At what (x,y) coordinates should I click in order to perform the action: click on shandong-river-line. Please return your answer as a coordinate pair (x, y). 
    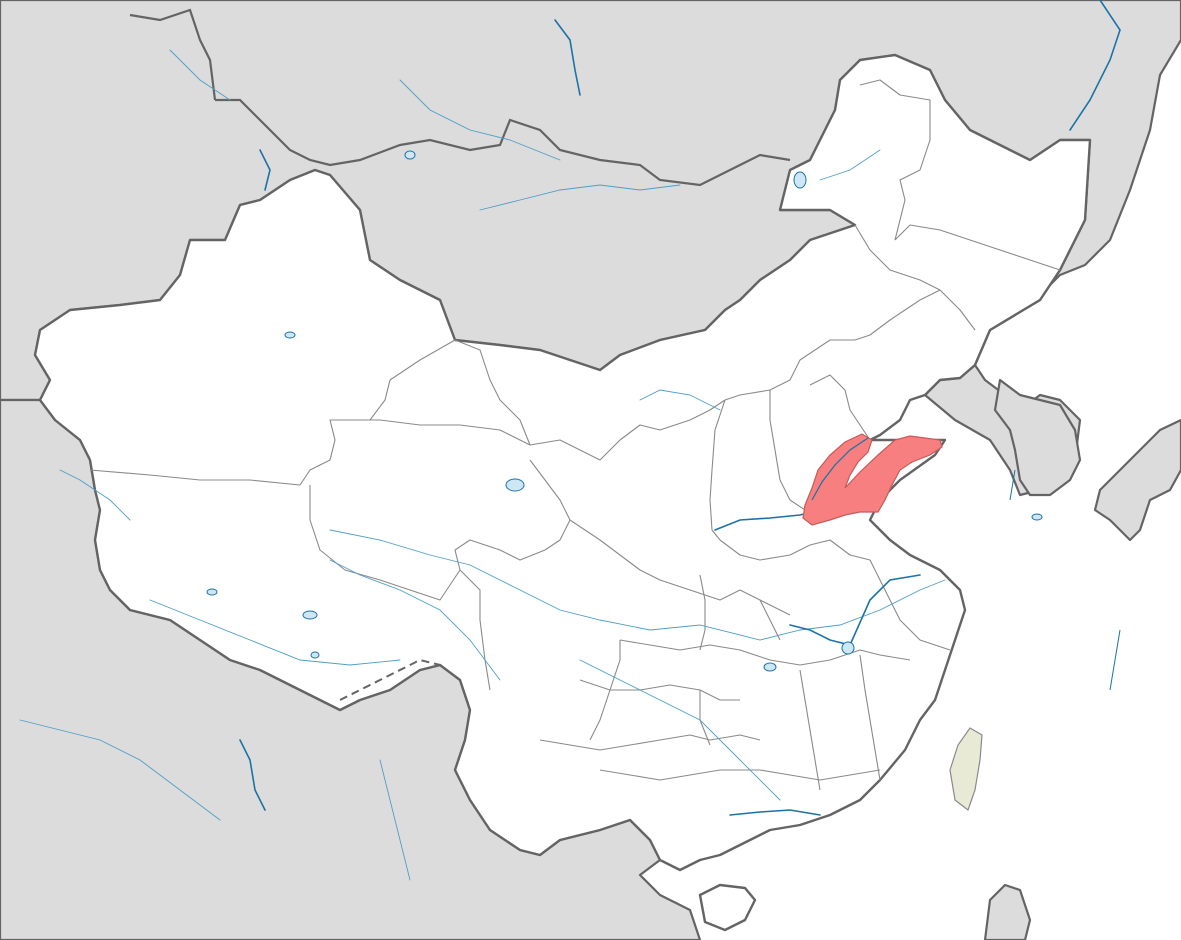
    Looking at the image, I should click on (840, 469).